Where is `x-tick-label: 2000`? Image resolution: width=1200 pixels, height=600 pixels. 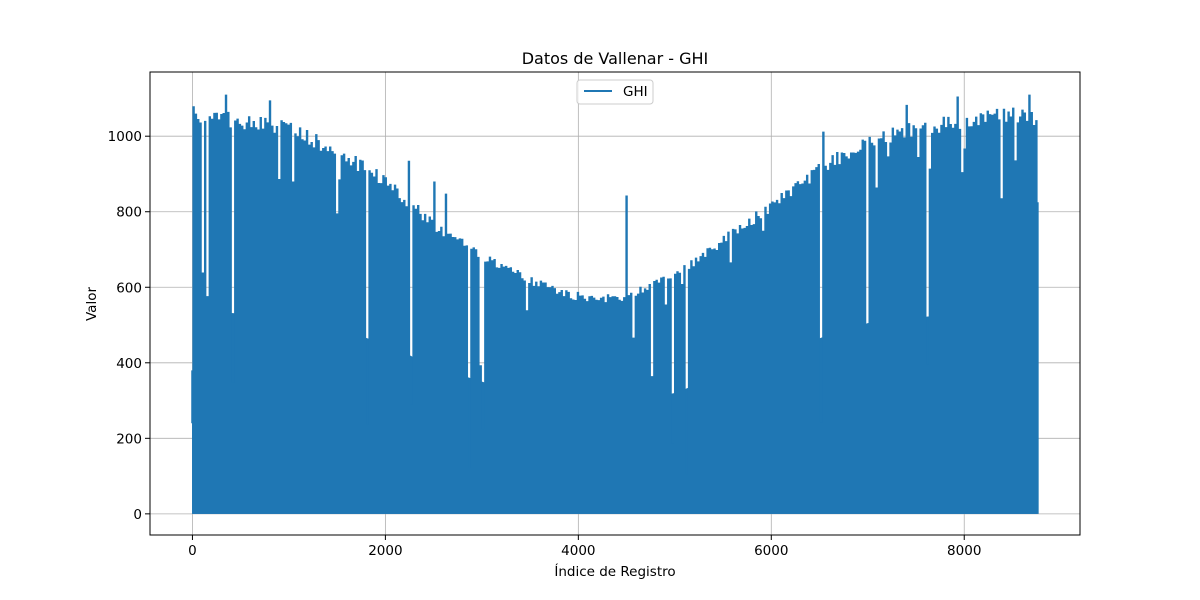
x-tick-label: 2000 is located at coordinates (385, 551).